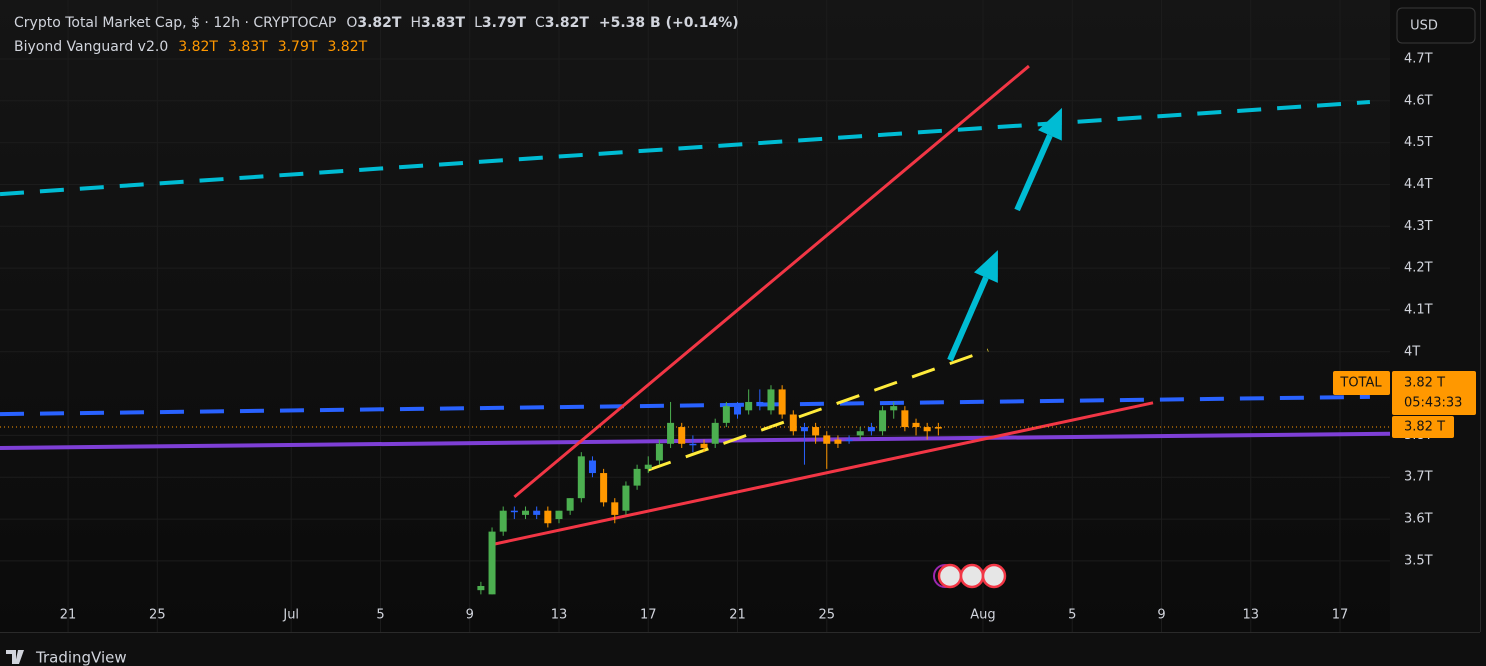  Describe the element at coordinates (1418, 477) in the screenshot. I see `y-tick-label: 3.7T` at that location.